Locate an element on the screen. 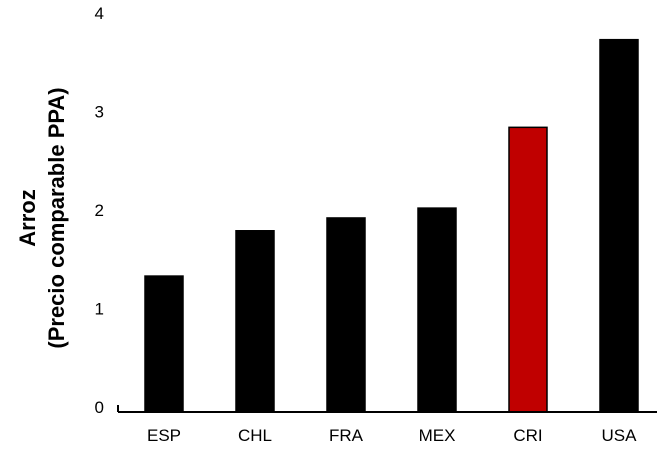 Image resolution: width=659 pixels, height=450 pixels. y-tick-label: 2 is located at coordinates (99, 210).